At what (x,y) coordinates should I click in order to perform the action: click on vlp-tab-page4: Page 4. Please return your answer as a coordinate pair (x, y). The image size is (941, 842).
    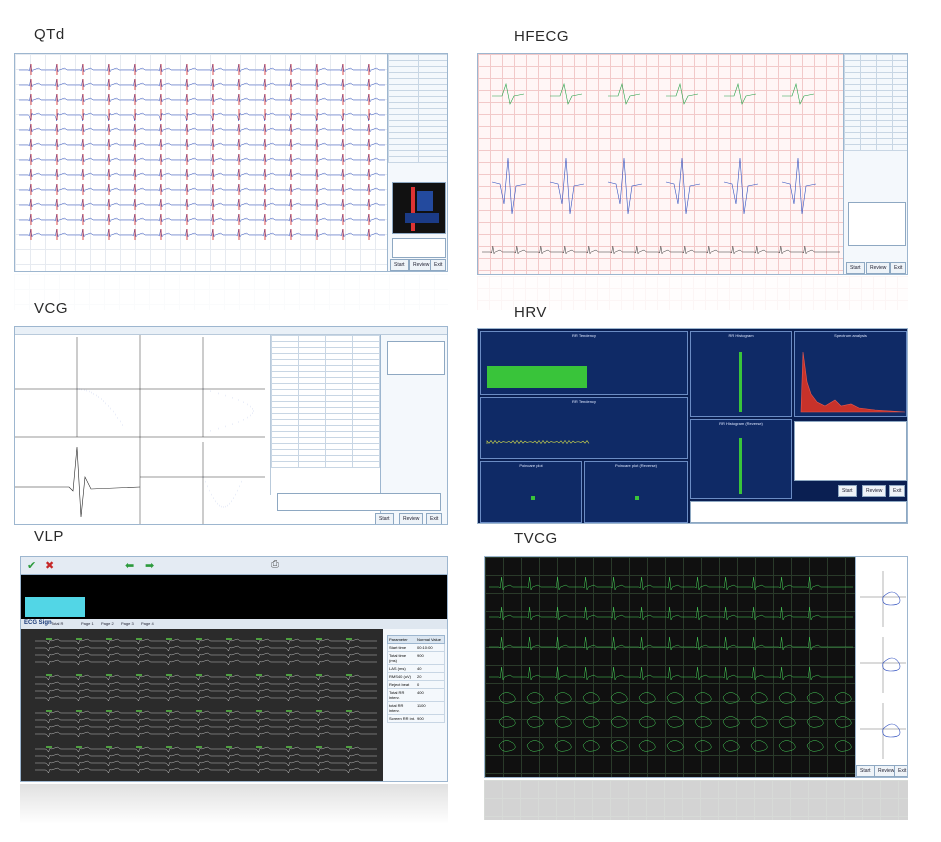
    Looking at the image, I should click on (147, 623).